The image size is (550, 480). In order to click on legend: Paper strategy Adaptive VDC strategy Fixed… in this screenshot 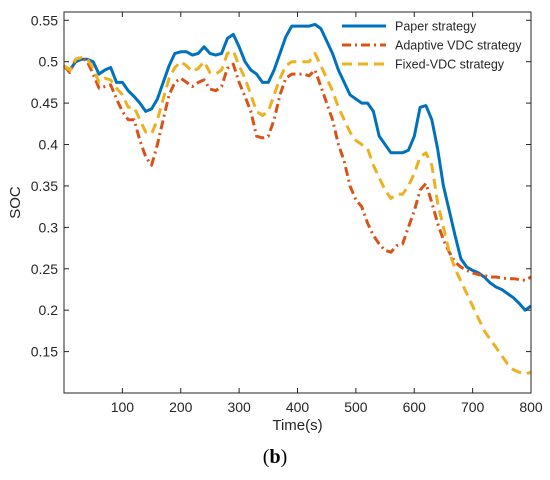, I will do `click(432, 46)`.